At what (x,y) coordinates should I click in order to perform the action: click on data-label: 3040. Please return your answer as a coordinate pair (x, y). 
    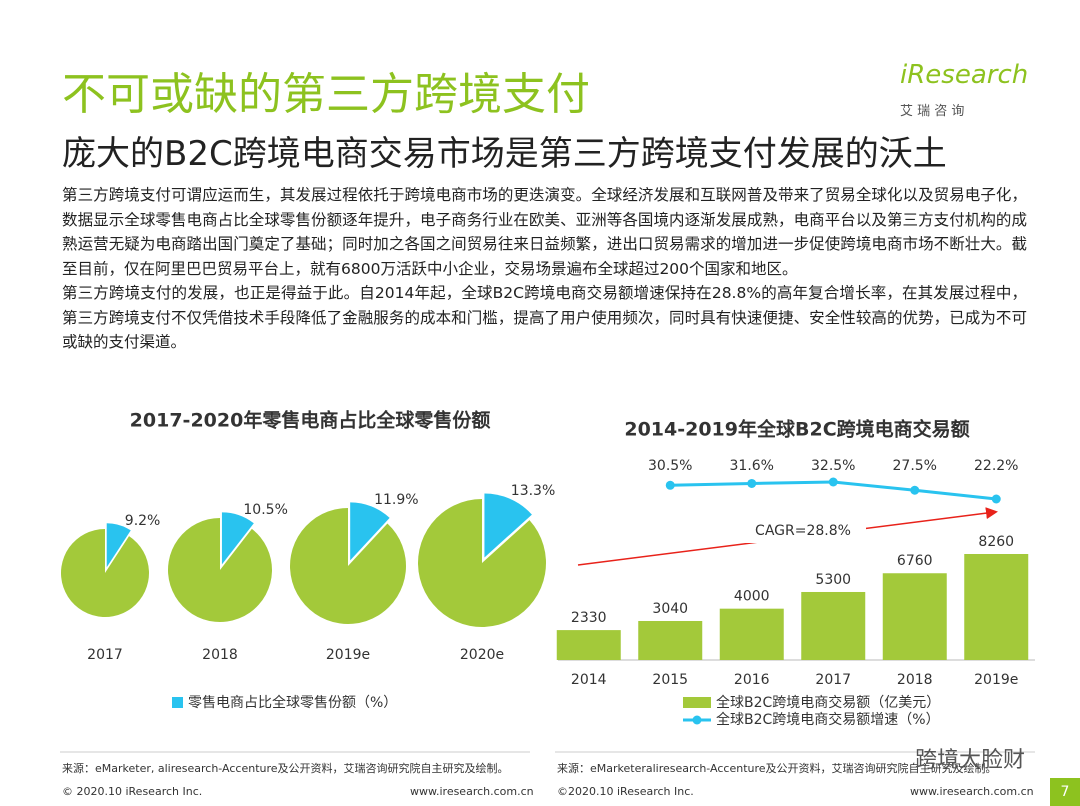
    Looking at the image, I should click on (670, 609).